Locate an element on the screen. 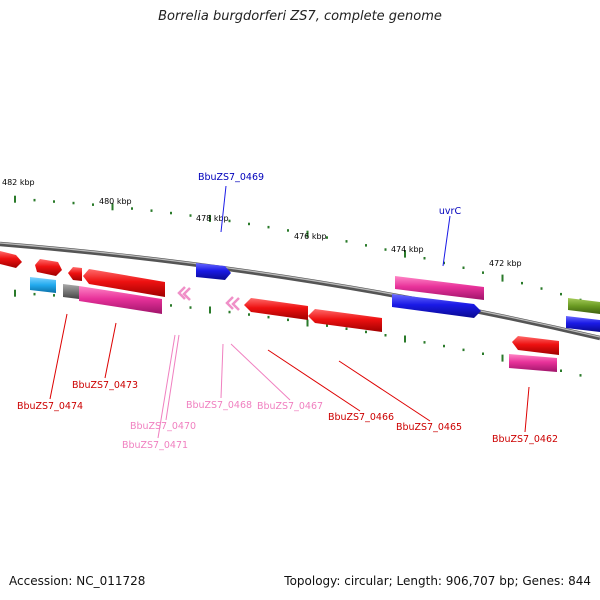 Image resolution: width=600 pixels, height=600 pixels. gene-label: BbuZS7_0468 is located at coordinates (219, 405).